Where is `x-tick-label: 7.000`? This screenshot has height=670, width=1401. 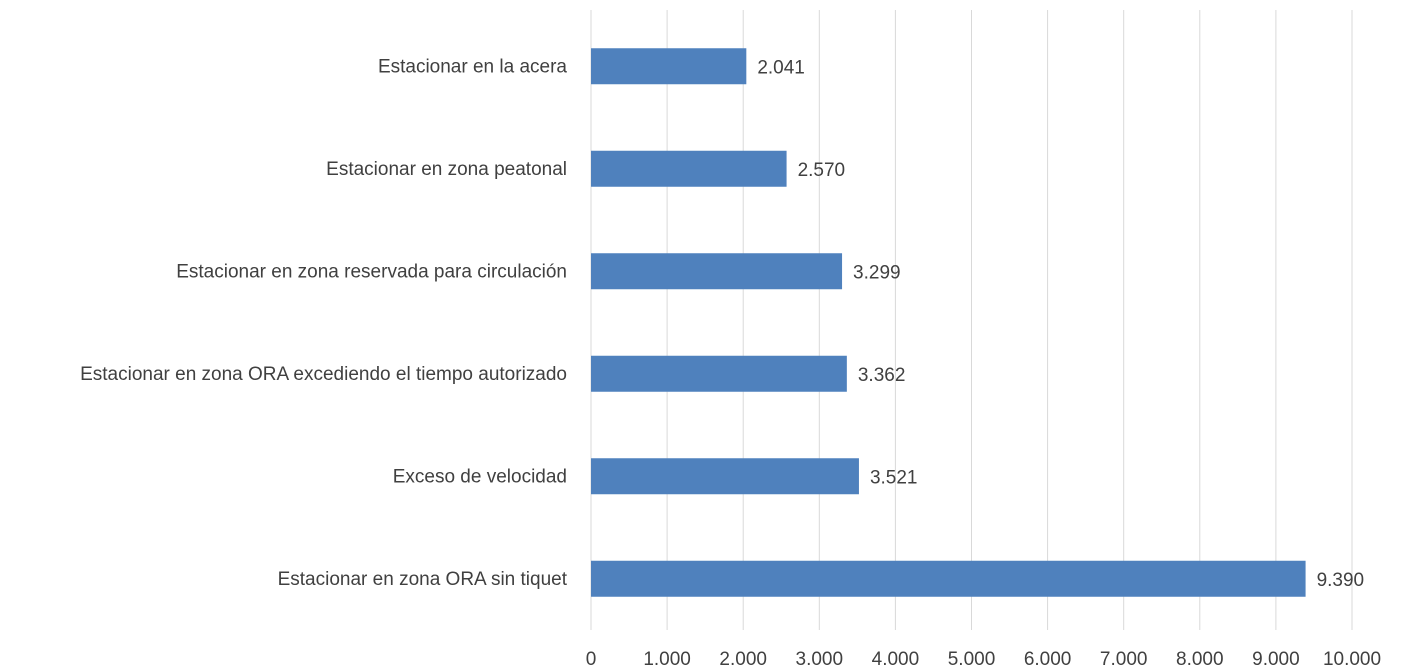 x-tick-label: 7.000 is located at coordinates (1124, 659).